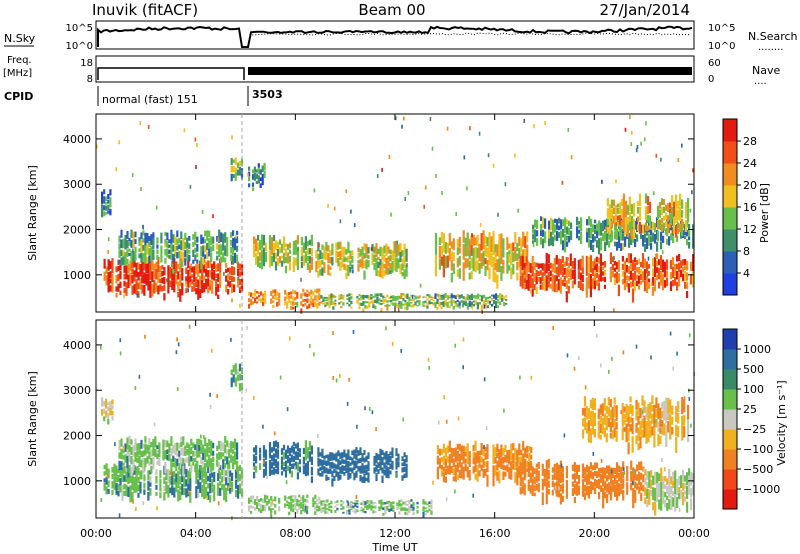 The height and width of the screenshot is (554, 800). I want to click on colorbar-tick-label: 4, so click(746, 273).